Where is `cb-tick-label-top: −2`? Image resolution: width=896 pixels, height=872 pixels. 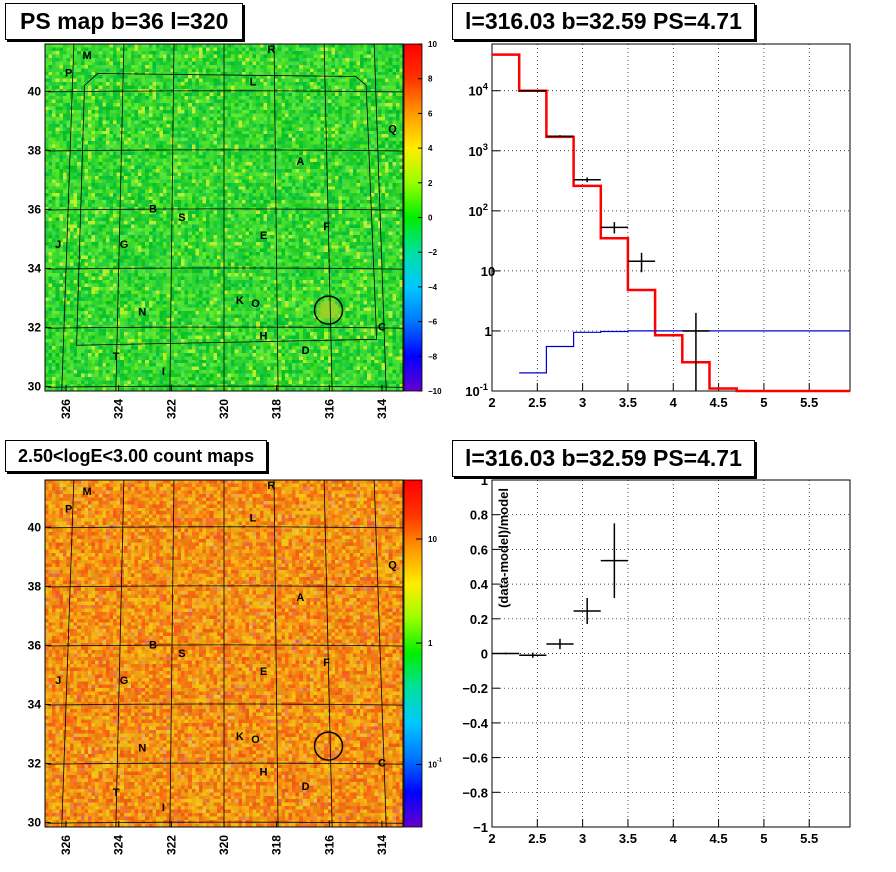 cb-tick-label-top: −2 is located at coordinates (433, 252).